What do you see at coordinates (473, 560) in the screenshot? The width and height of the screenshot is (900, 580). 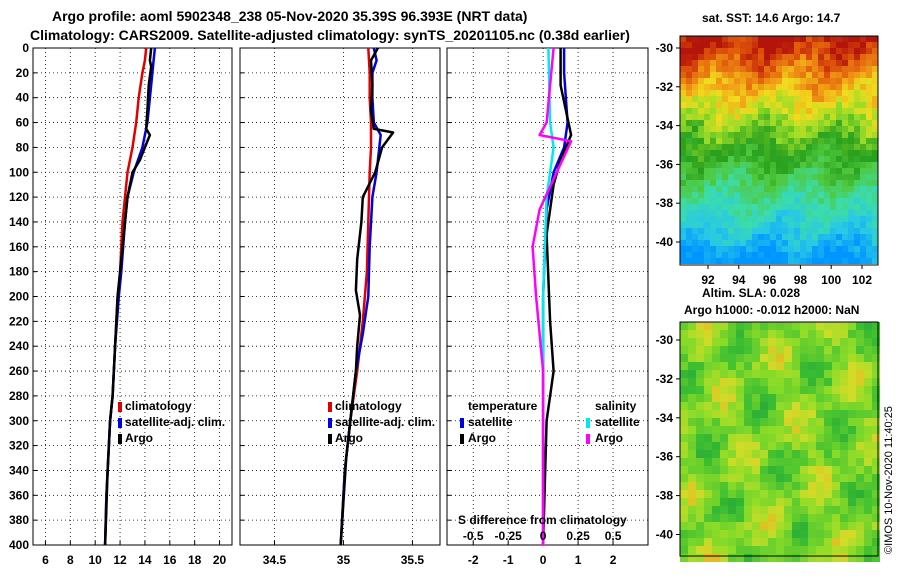 I see `x-tick-label: -2` at bounding box center [473, 560].